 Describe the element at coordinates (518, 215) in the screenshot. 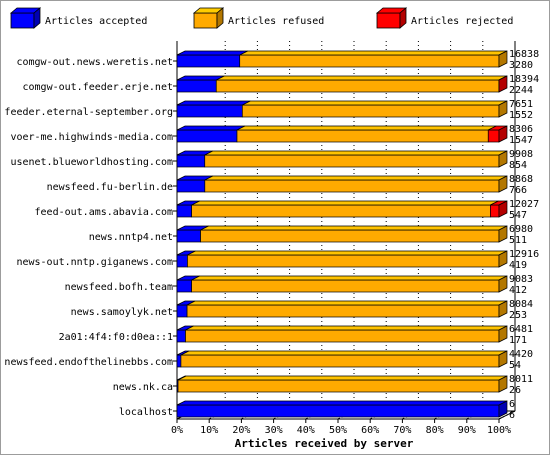

I see `accepted-value-label: 547` at that location.